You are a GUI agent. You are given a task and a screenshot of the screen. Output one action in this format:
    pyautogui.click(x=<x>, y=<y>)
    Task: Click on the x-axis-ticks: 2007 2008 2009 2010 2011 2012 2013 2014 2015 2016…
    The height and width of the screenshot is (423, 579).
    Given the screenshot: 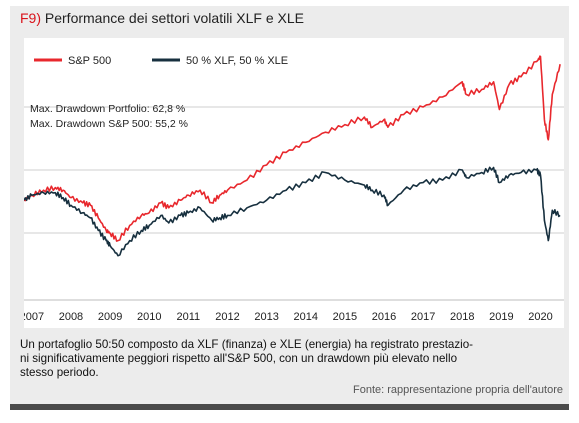 What is the action you would take?
    pyautogui.click(x=288, y=317)
    